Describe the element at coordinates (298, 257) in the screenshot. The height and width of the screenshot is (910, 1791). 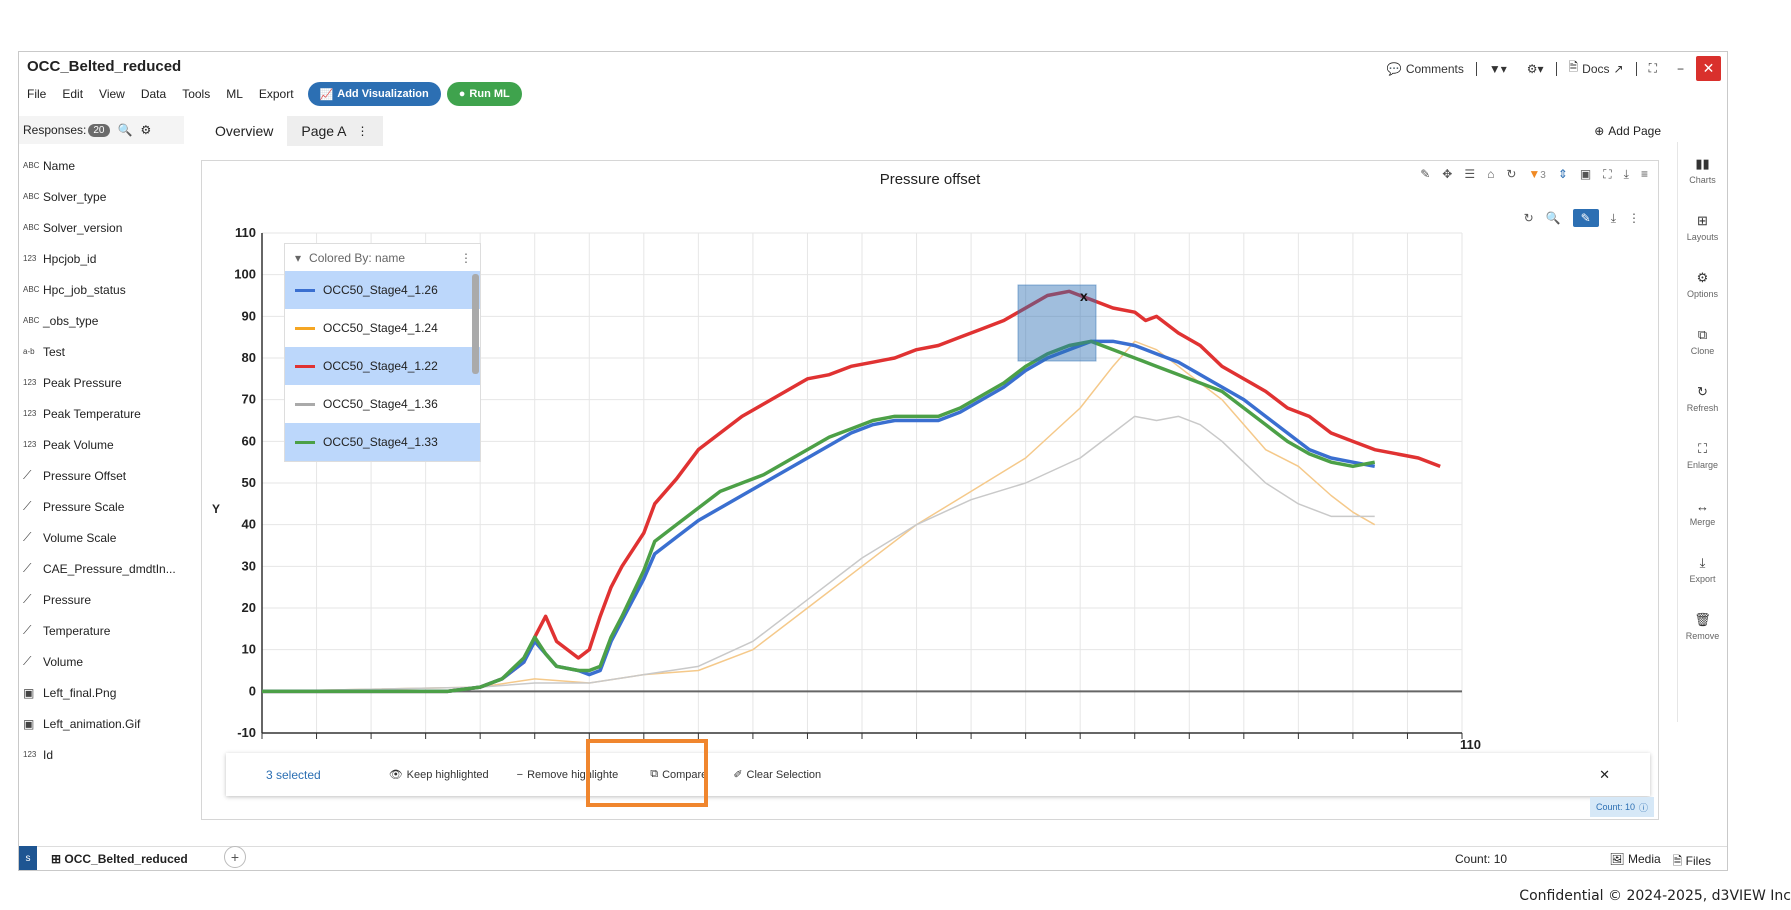
I see `collapse-icon: ▾` at that location.